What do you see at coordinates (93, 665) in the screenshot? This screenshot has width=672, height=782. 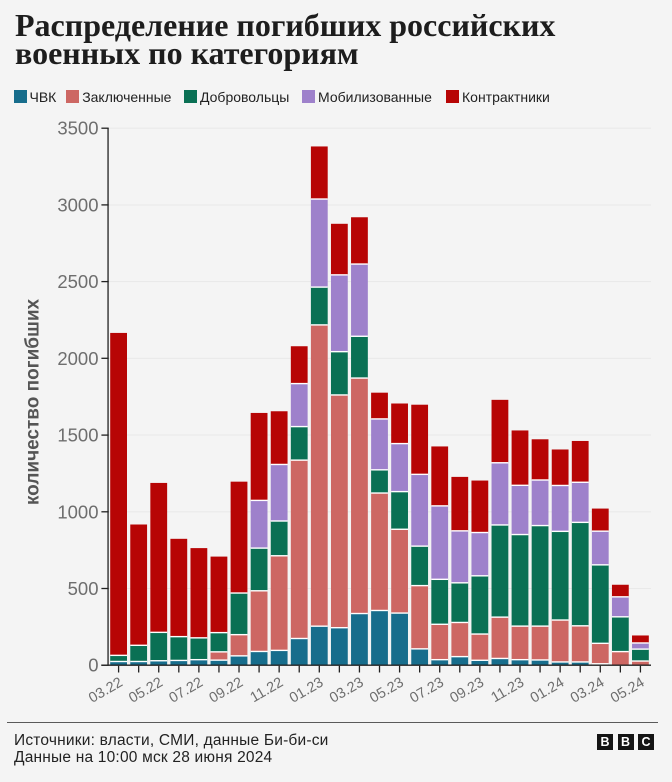 I see `svg-text: 0` at bounding box center [93, 665].